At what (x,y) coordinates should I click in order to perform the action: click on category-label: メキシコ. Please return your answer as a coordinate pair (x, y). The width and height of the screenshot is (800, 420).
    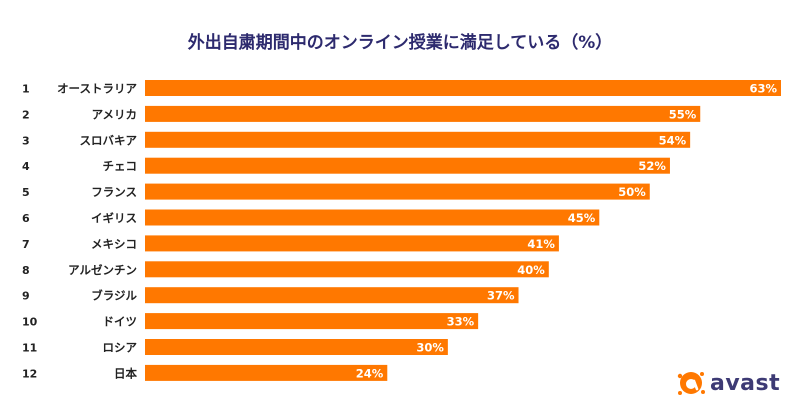
    Looking at the image, I should click on (114, 244).